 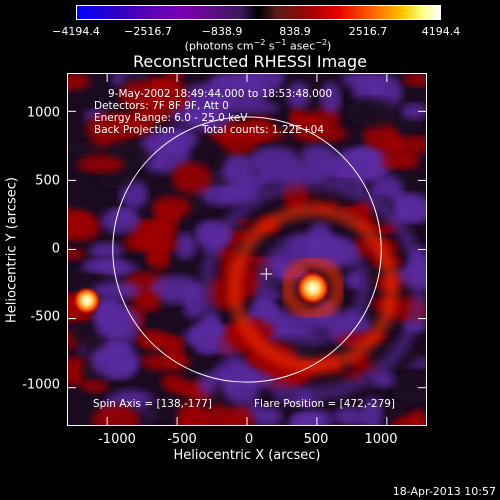 I want to click on info-time-range: 9-May-2002 18:49:44.000 to 18:53:48.000, so click(x=220, y=94).